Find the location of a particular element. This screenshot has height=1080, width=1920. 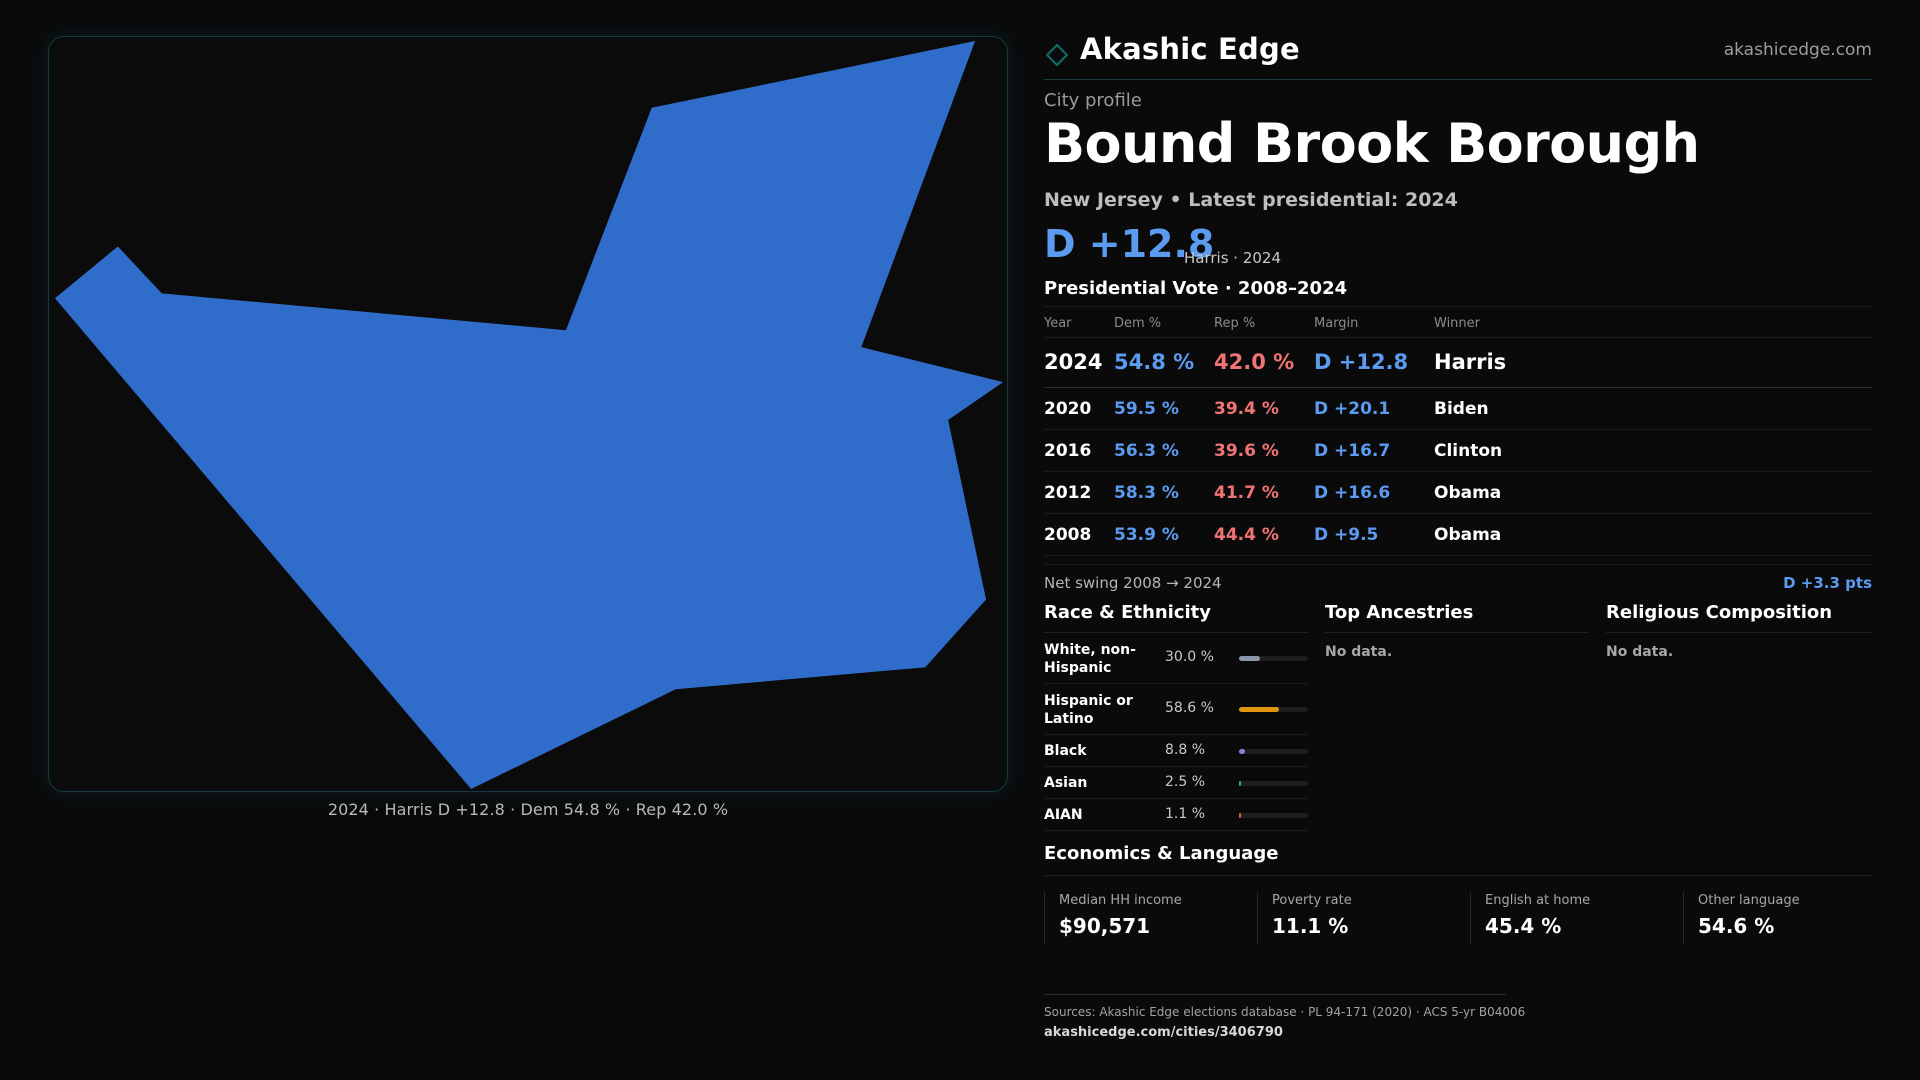

ancestries-title: Top Ancestries is located at coordinates (1457, 616).